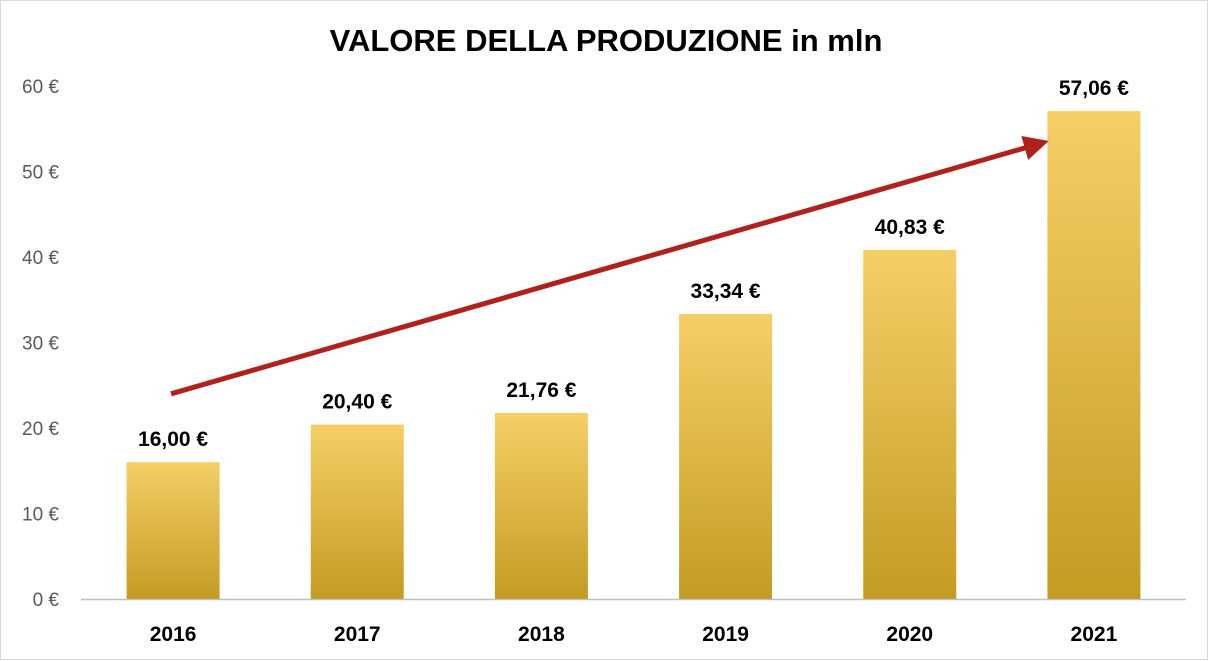  Describe the element at coordinates (725, 634) in the screenshot. I see `x-tick-label: 2019` at that location.